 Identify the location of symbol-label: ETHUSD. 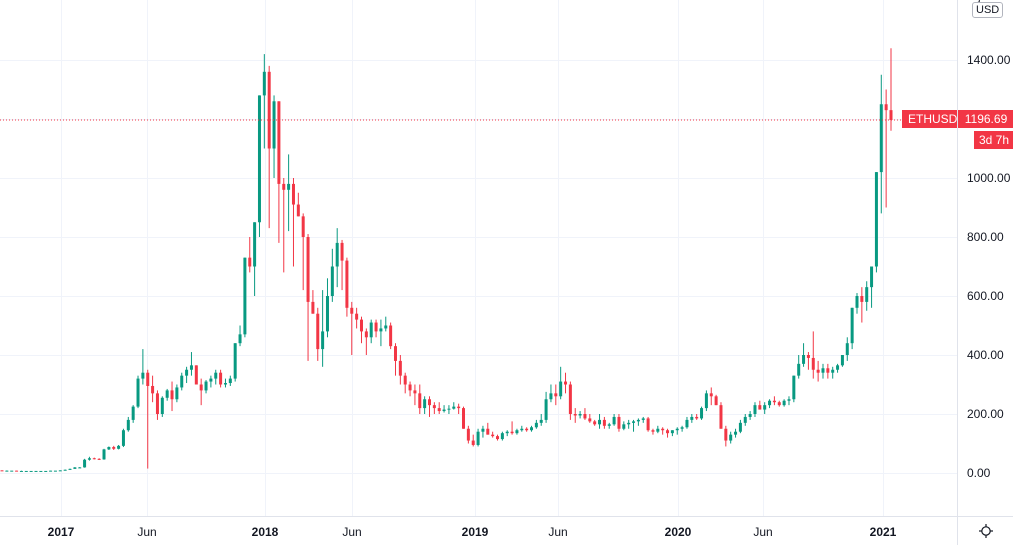
(933, 119).